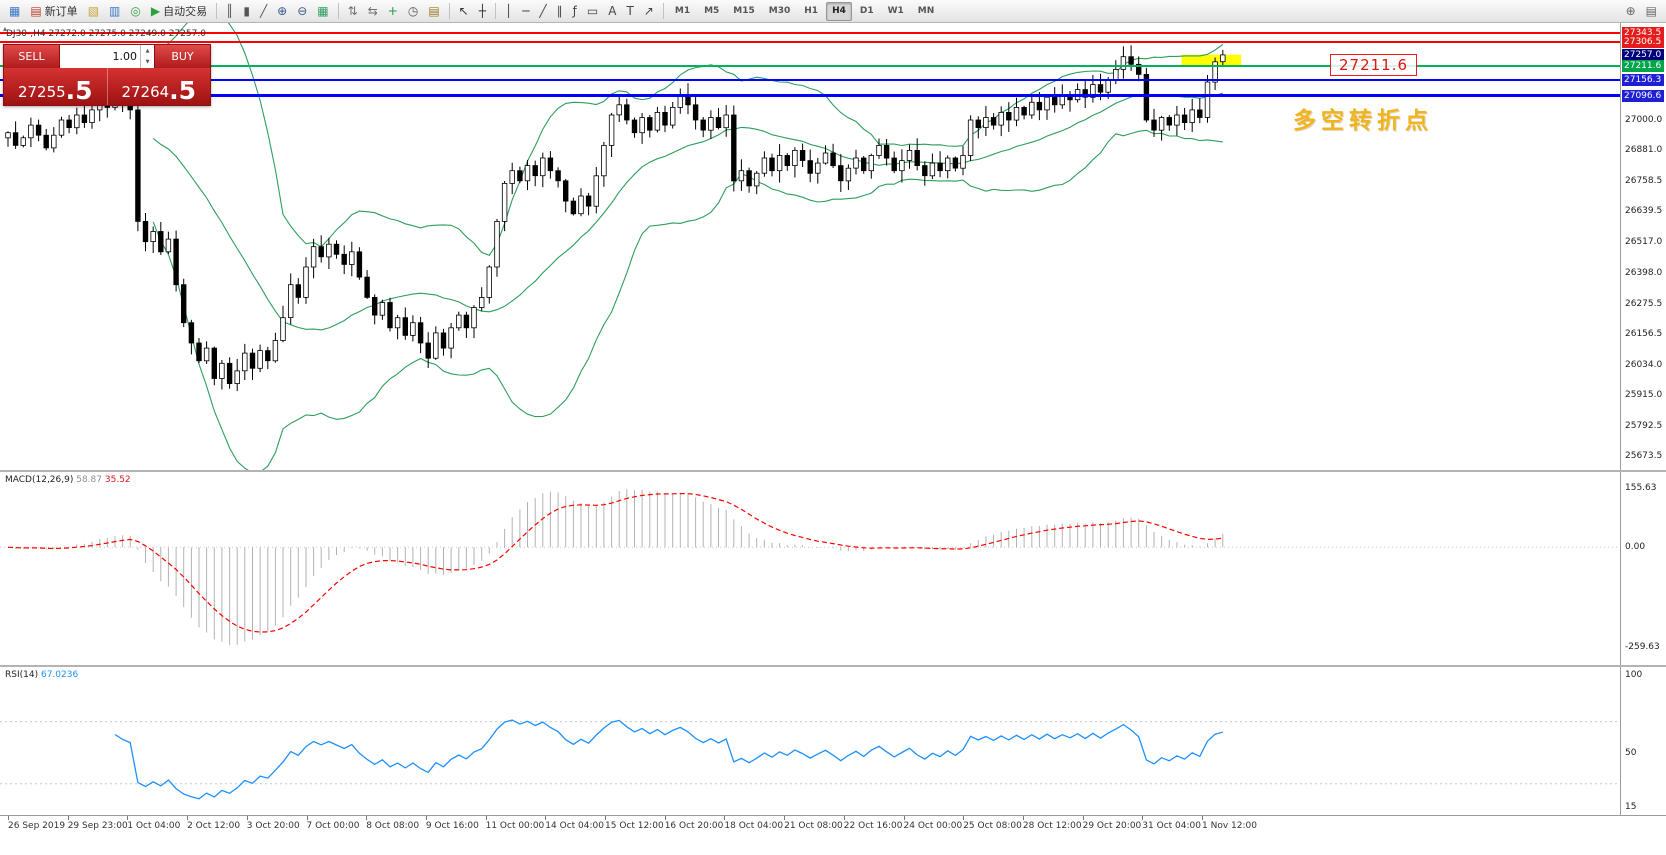 This screenshot has height=855, width=1666. Describe the element at coordinates (1644, 394) in the screenshot. I see `price-tick-label: 25915.0` at that location.